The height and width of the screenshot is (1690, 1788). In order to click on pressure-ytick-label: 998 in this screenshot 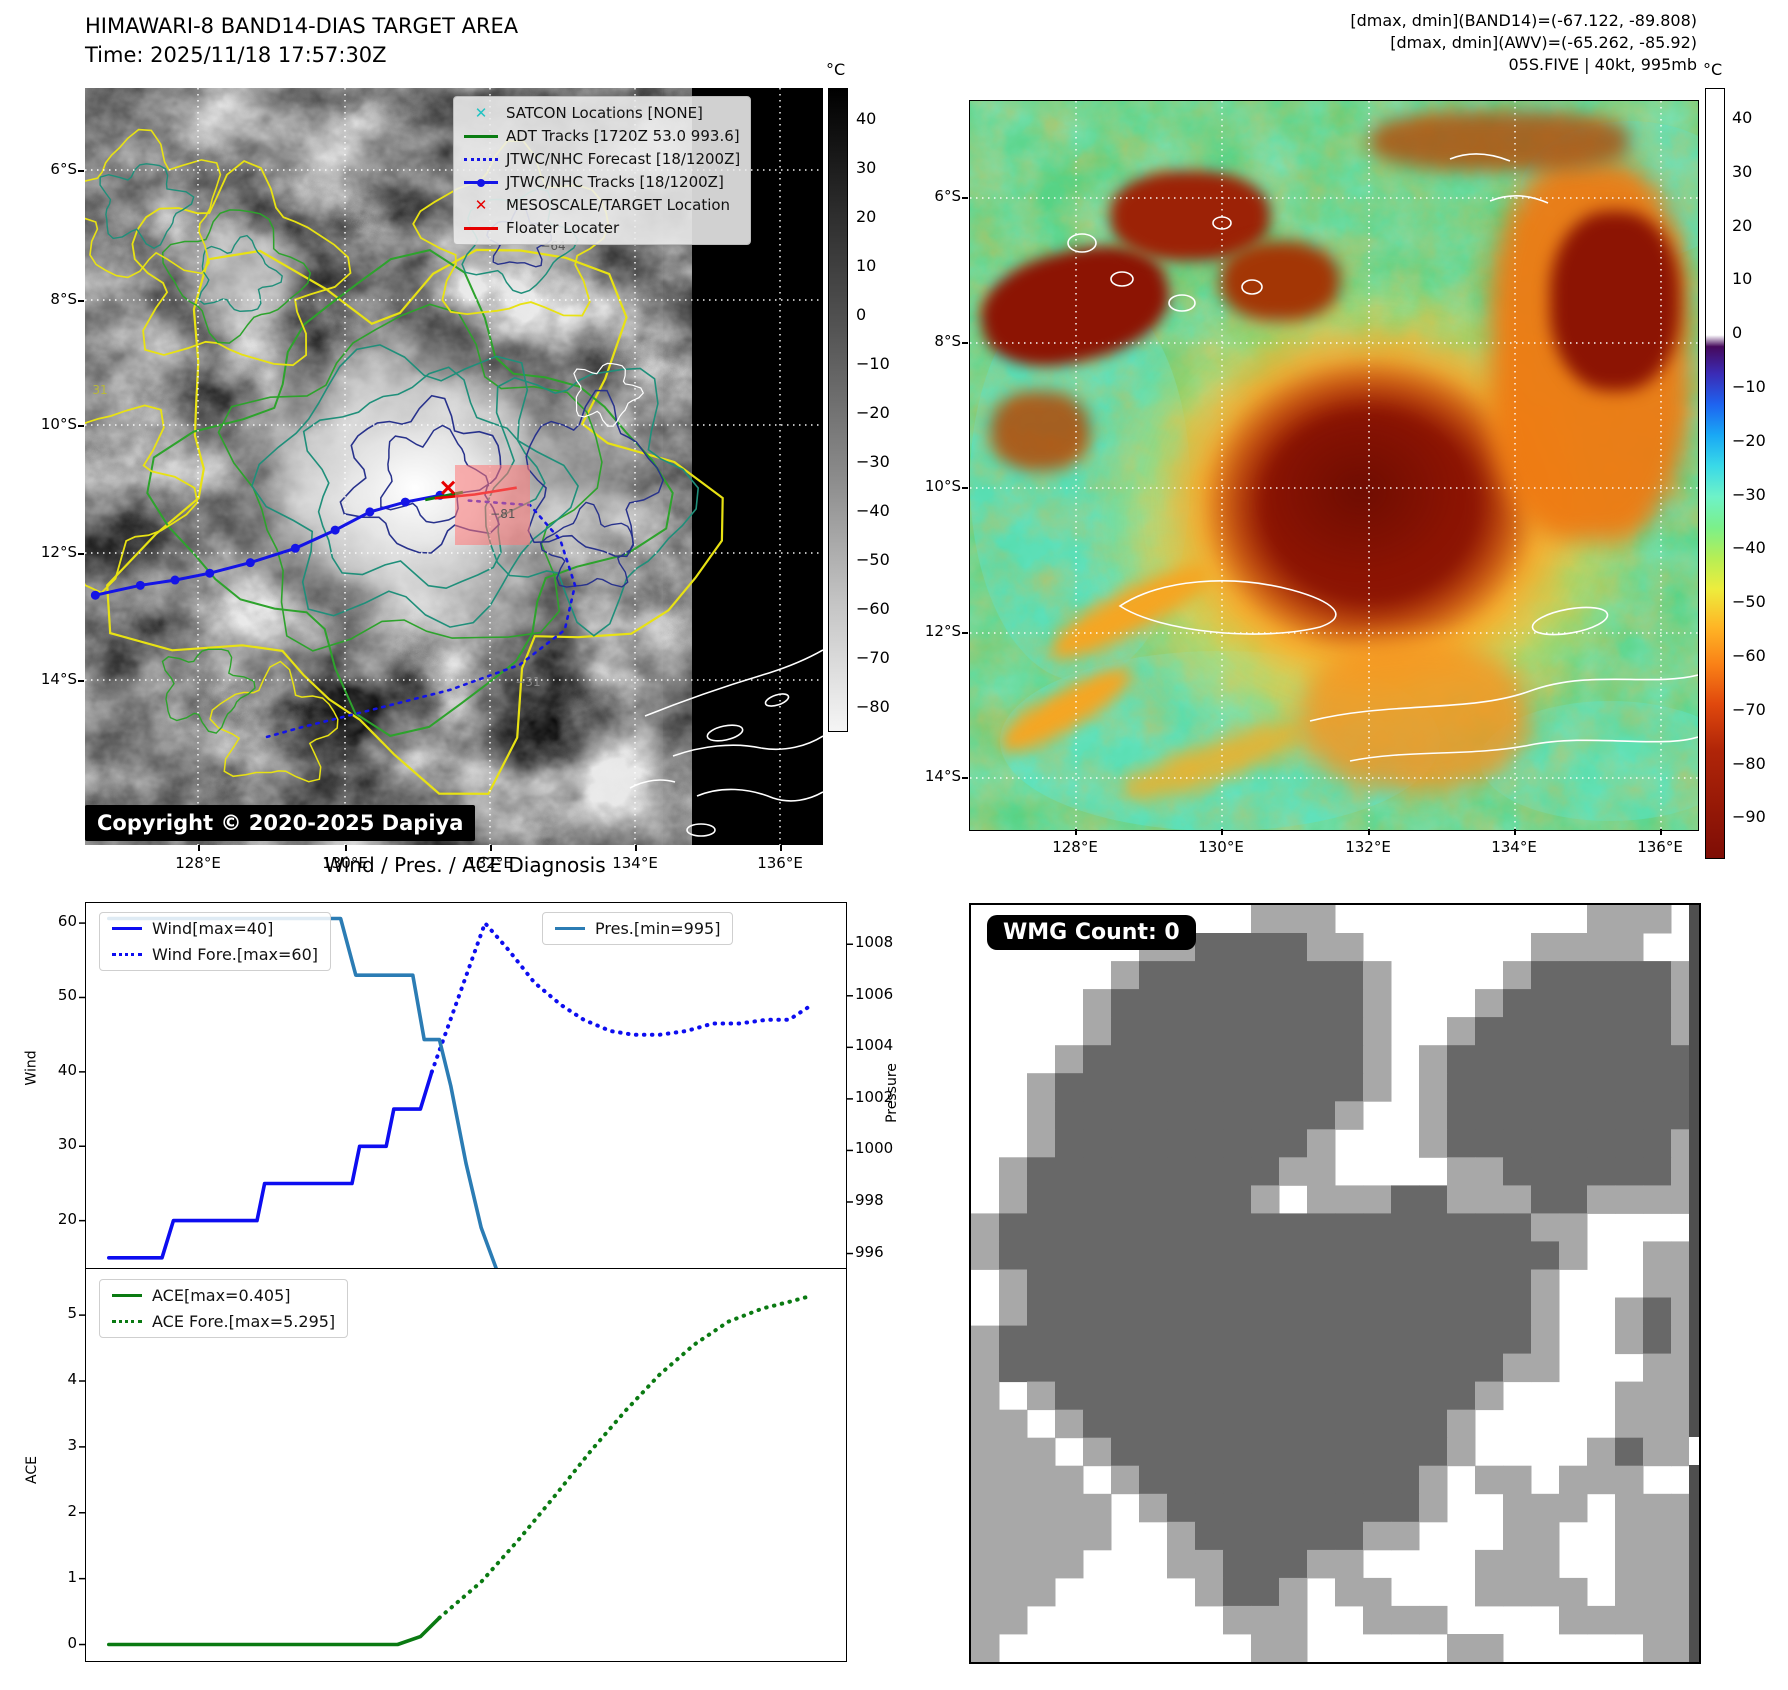, I will do `click(869, 1199)`.